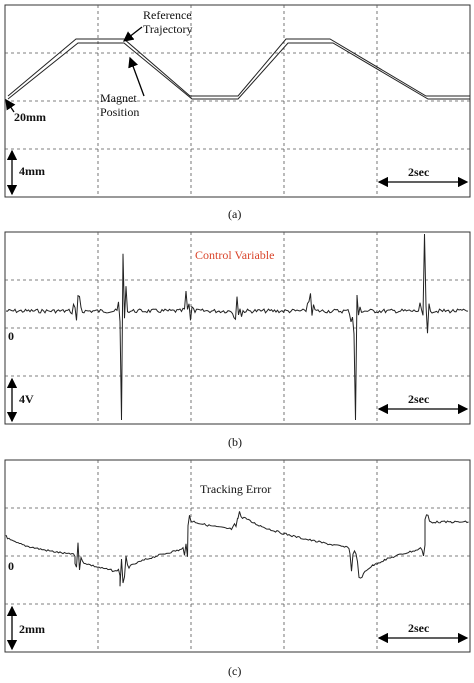 This screenshot has height=683, width=474. Describe the element at coordinates (238, 71) in the screenshot. I see `magnet-trace` at that location.